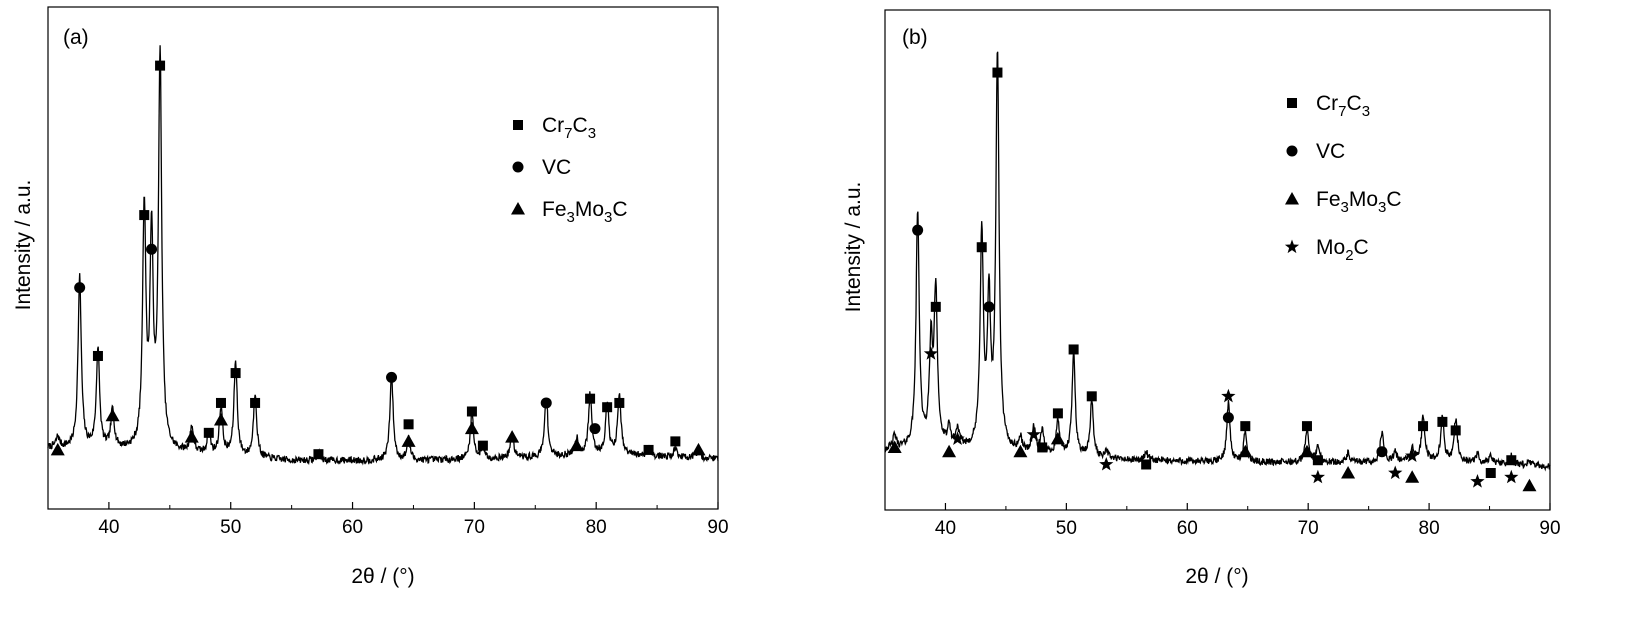 Image resolution: width=1629 pixels, height=619 pixels. Describe the element at coordinates (1342, 250) in the screenshot. I see `legend-label: Mo2C` at that location.